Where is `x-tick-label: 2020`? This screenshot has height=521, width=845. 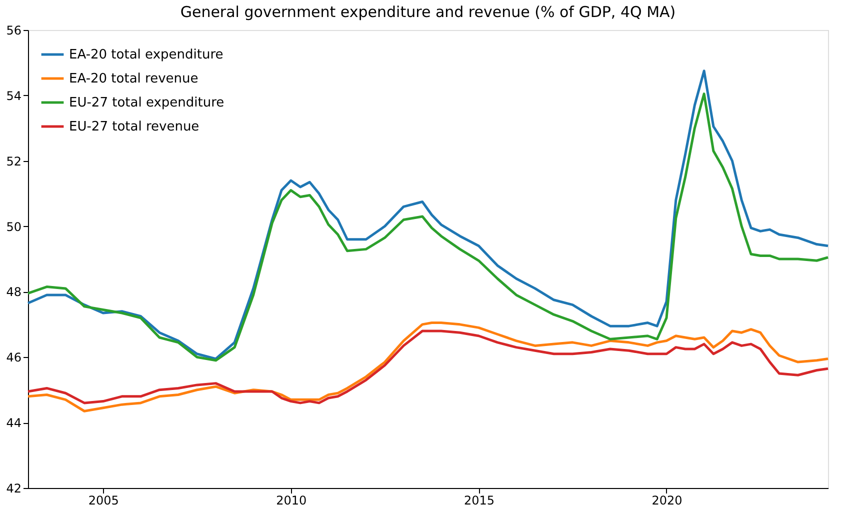
x-tick-label: 2020 is located at coordinates (667, 501).